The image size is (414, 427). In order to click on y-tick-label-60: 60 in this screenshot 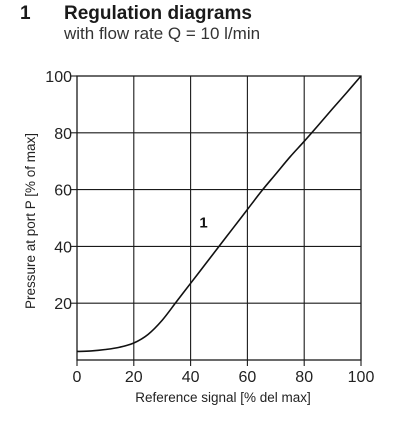, I will do `click(63, 191)`.